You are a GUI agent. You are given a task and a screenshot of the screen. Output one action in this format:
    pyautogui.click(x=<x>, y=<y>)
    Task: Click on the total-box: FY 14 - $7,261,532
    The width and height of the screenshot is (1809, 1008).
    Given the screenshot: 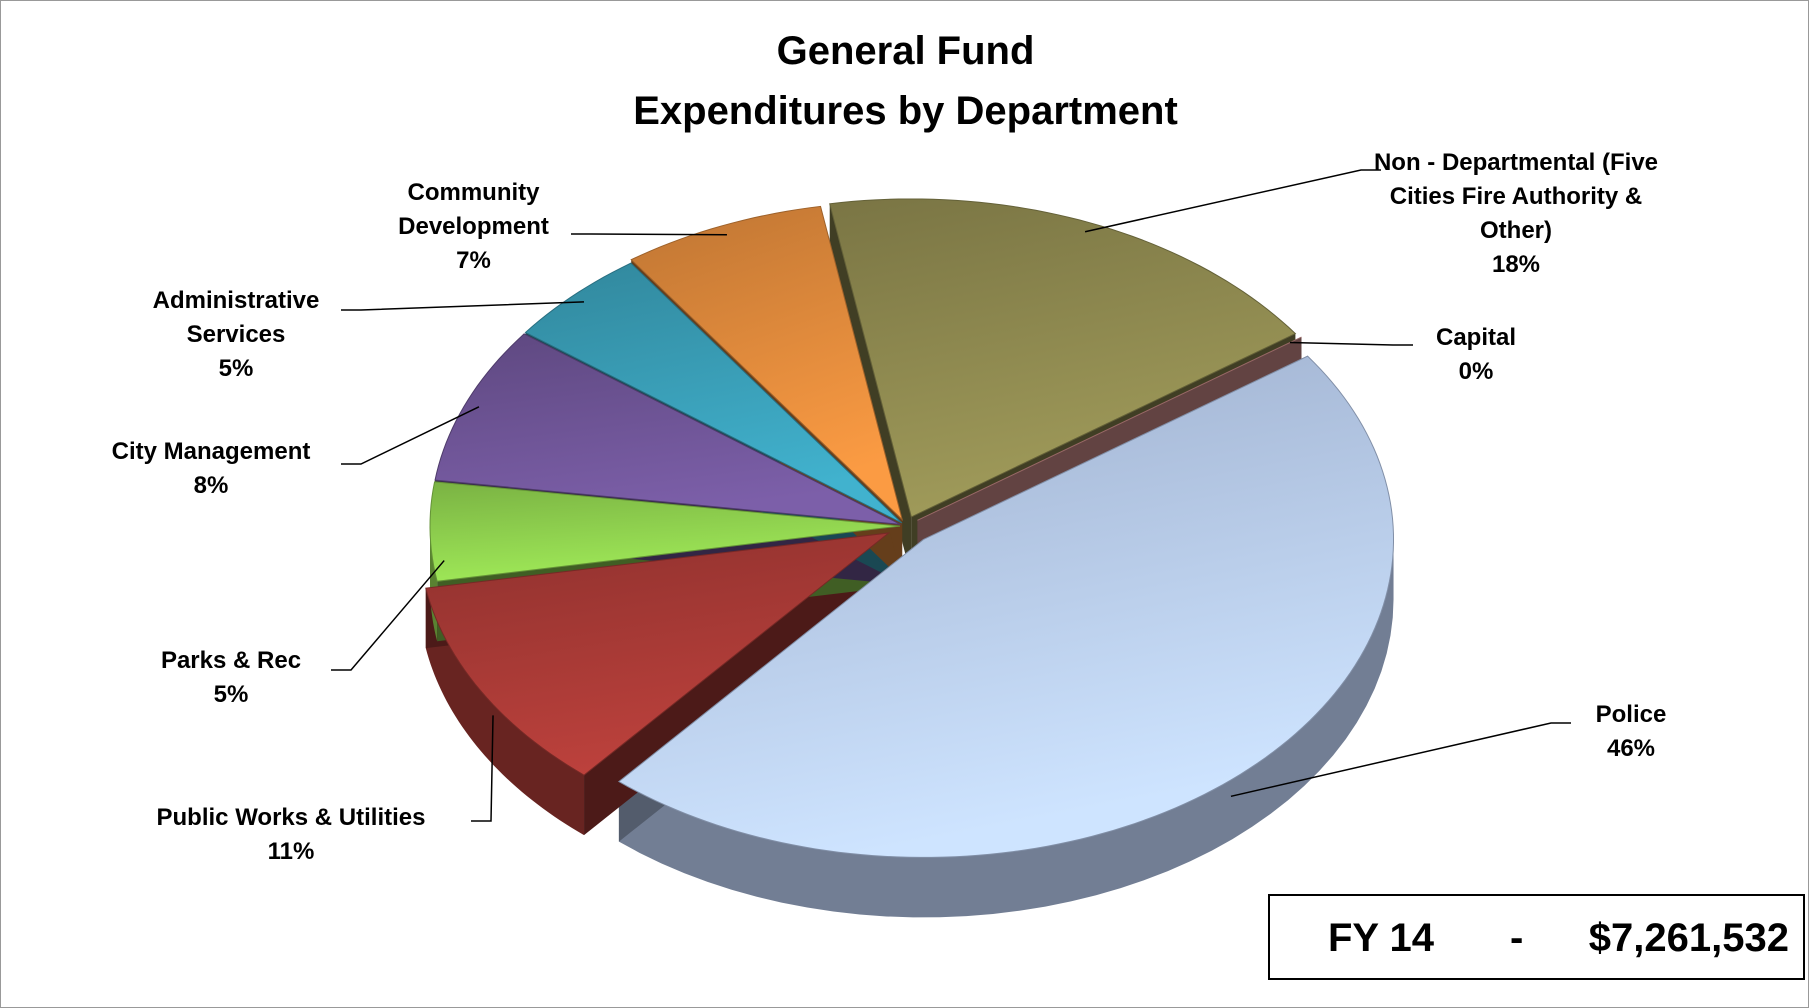 What is the action you would take?
    pyautogui.click(x=1536, y=937)
    